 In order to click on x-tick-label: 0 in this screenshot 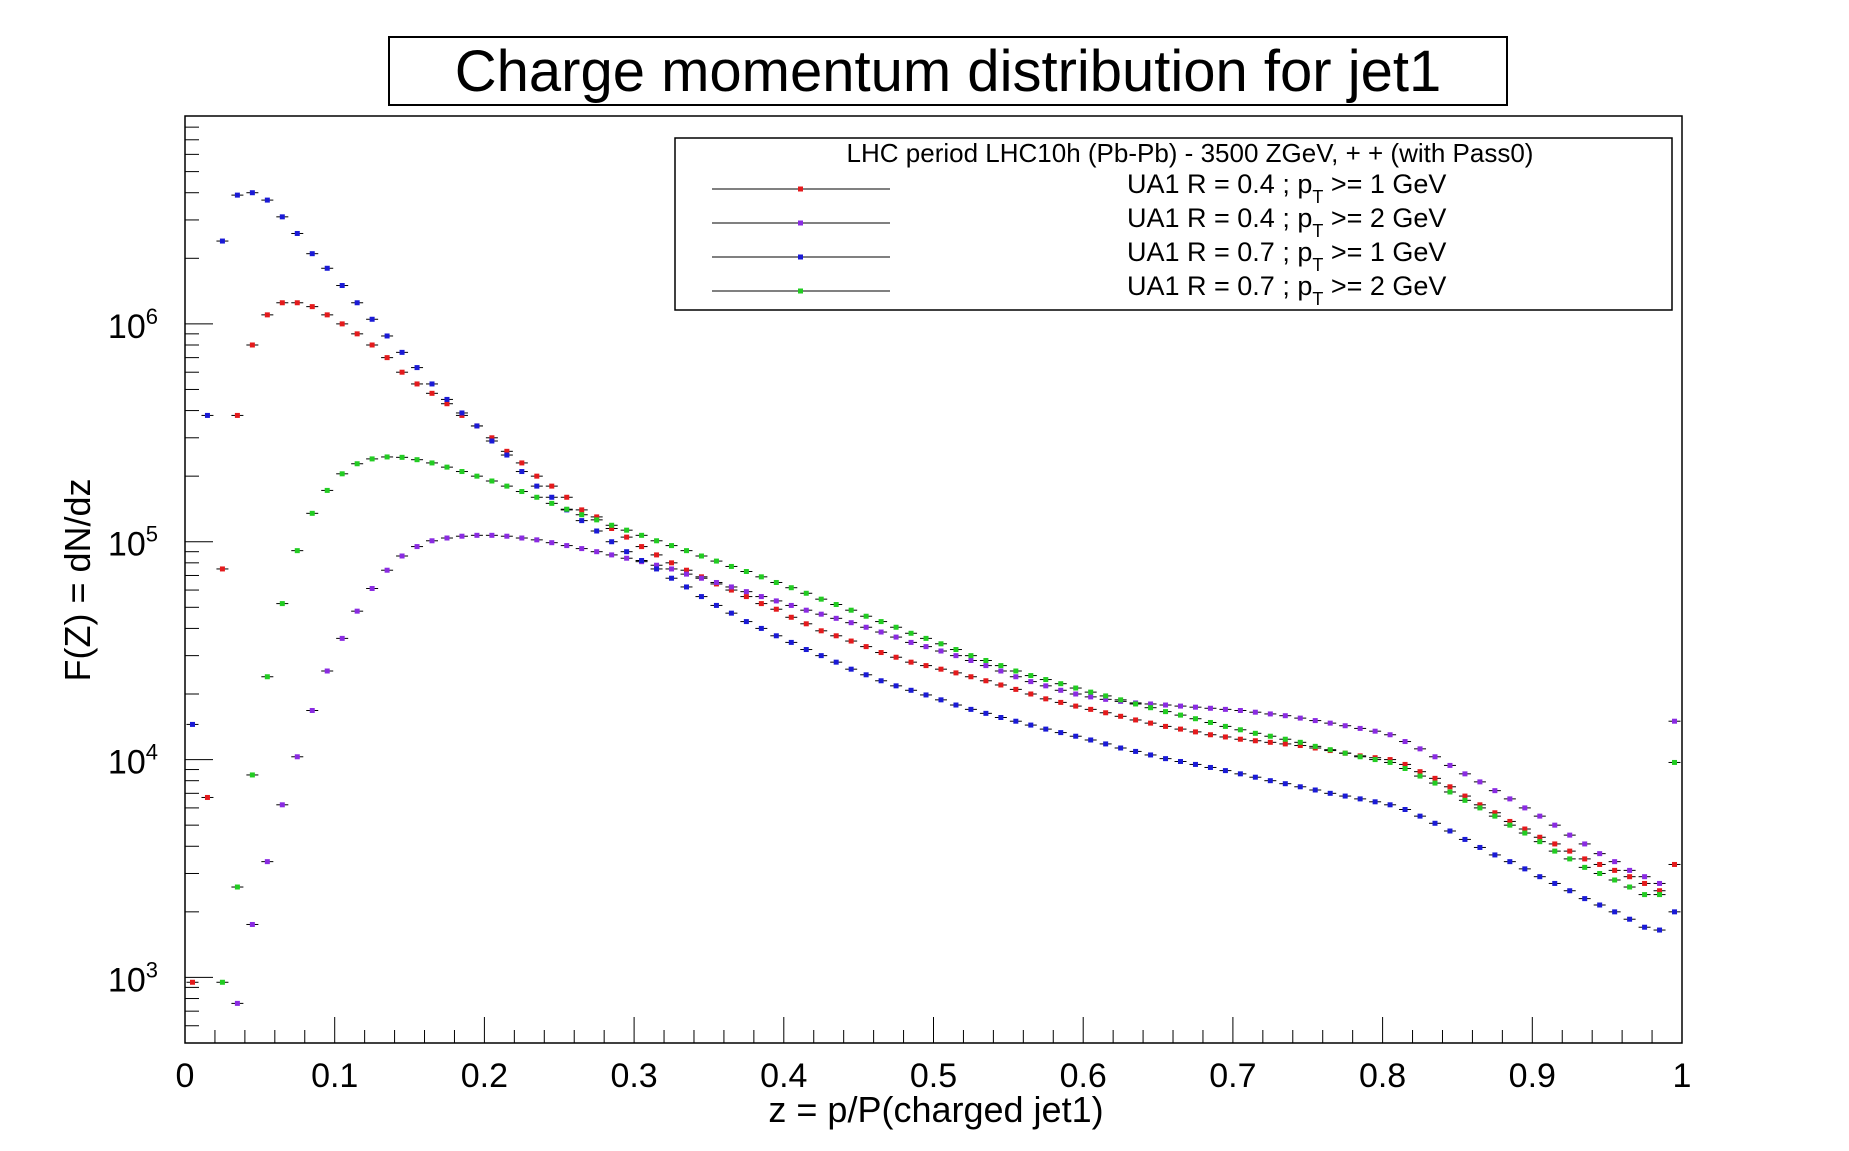, I will do `click(185, 1076)`.